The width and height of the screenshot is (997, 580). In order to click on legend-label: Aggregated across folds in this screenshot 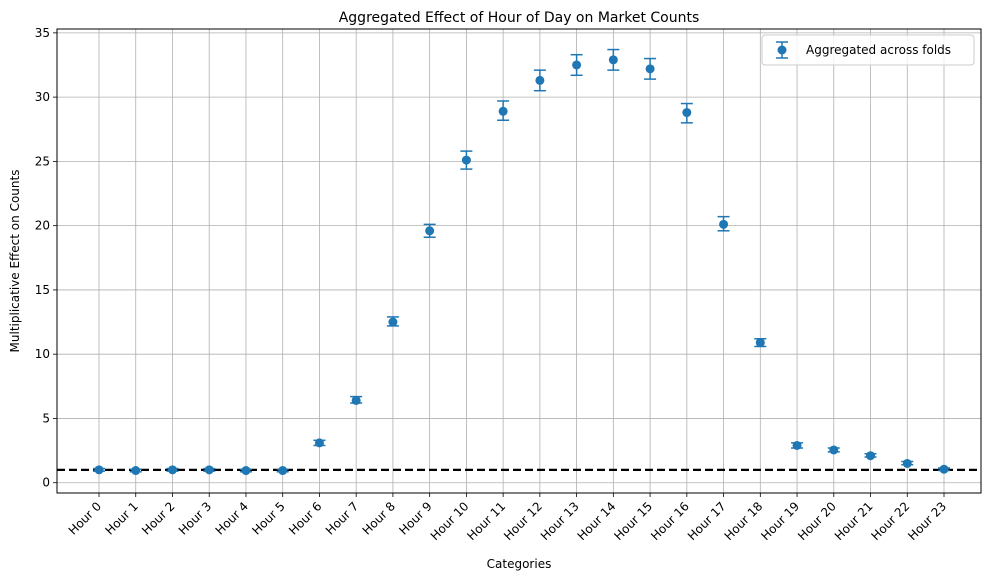, I will do `click(878, 50)`.